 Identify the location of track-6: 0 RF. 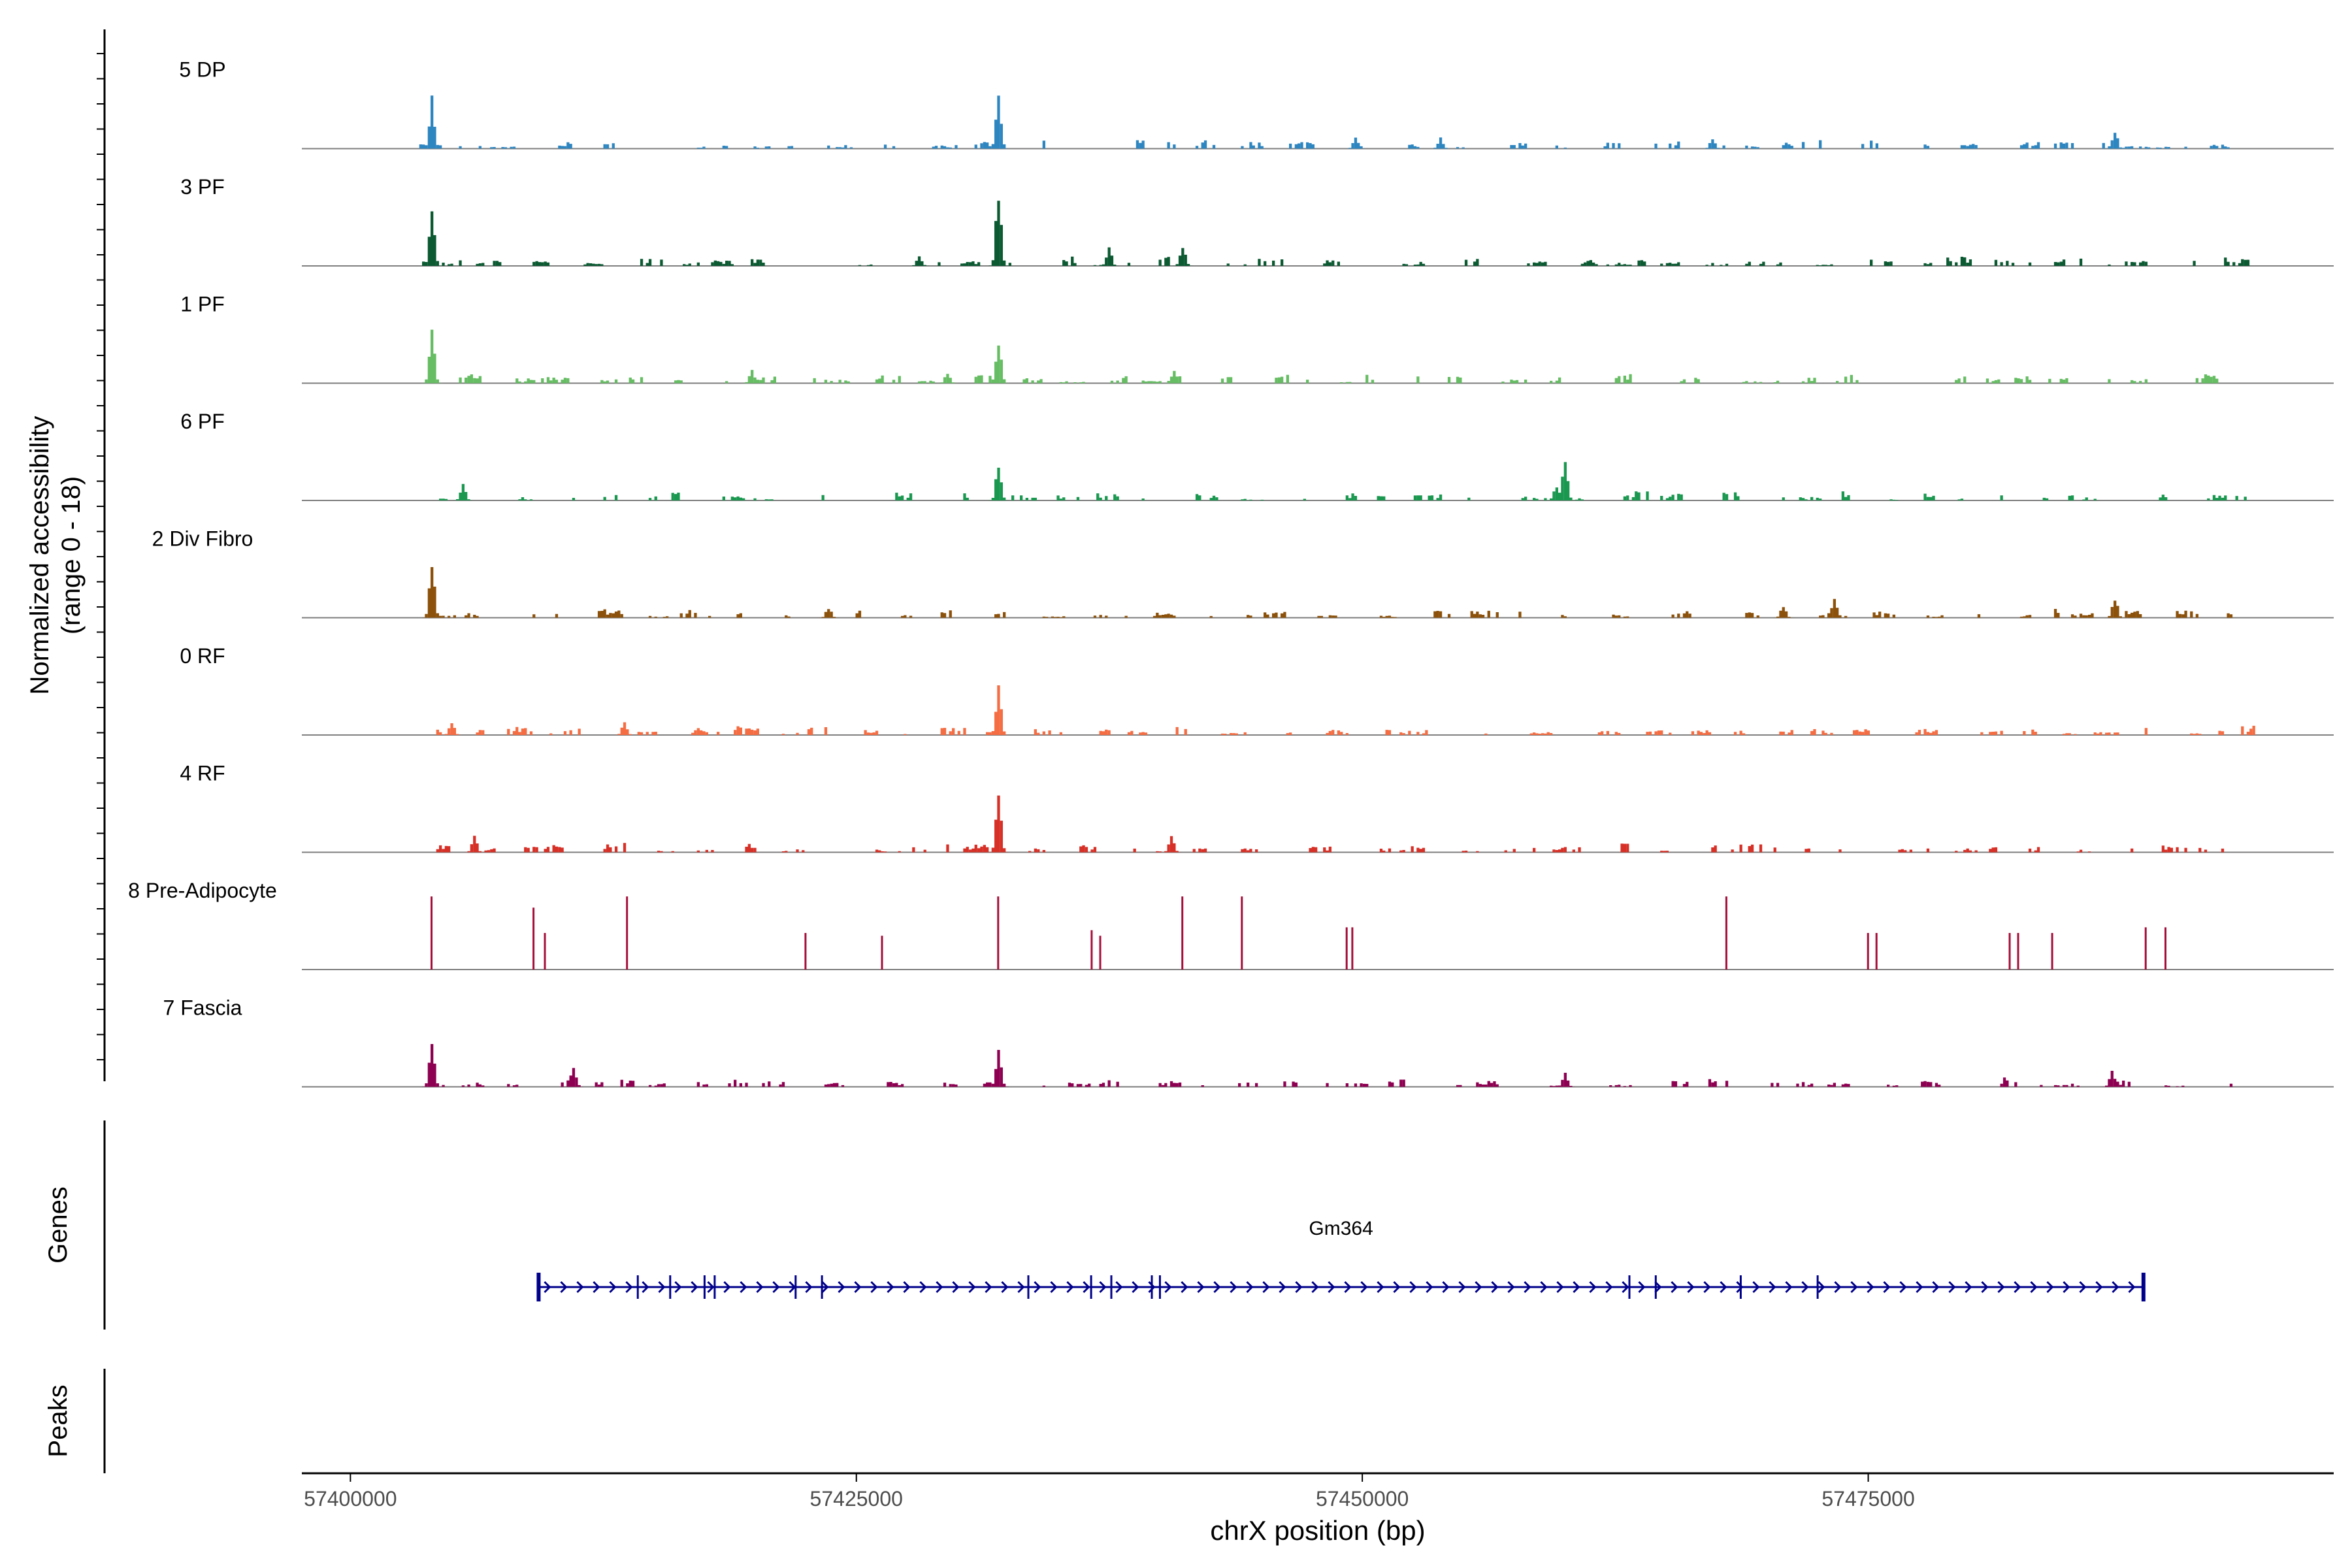
(1257, 690).